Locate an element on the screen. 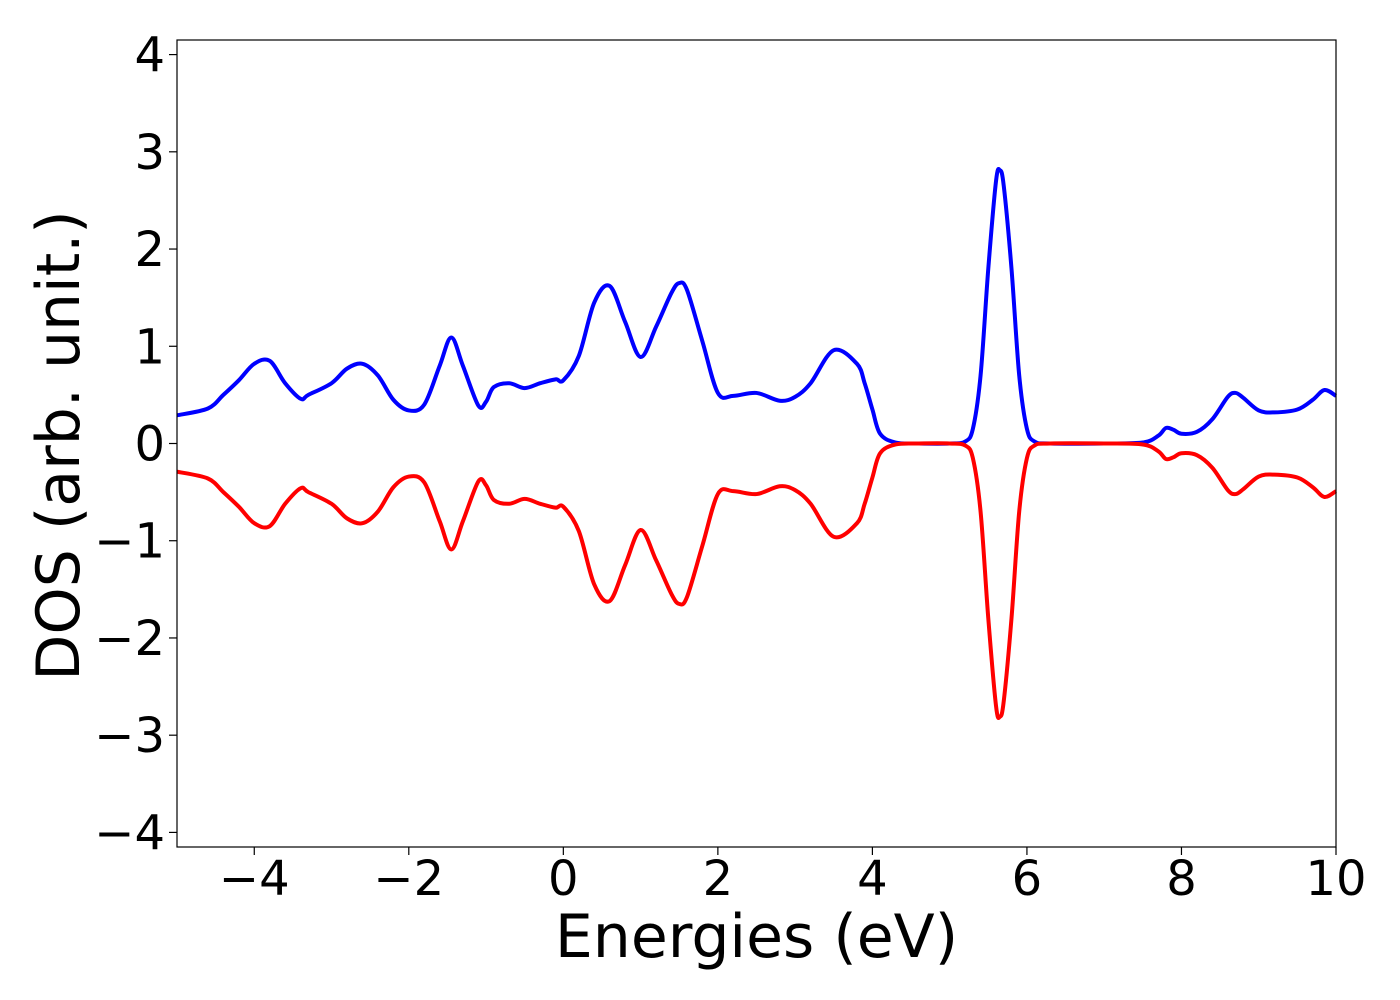 The width and height of the screenshot is (1400, 1000). y-tick-label: −4 is located at coordinates (129, 833).